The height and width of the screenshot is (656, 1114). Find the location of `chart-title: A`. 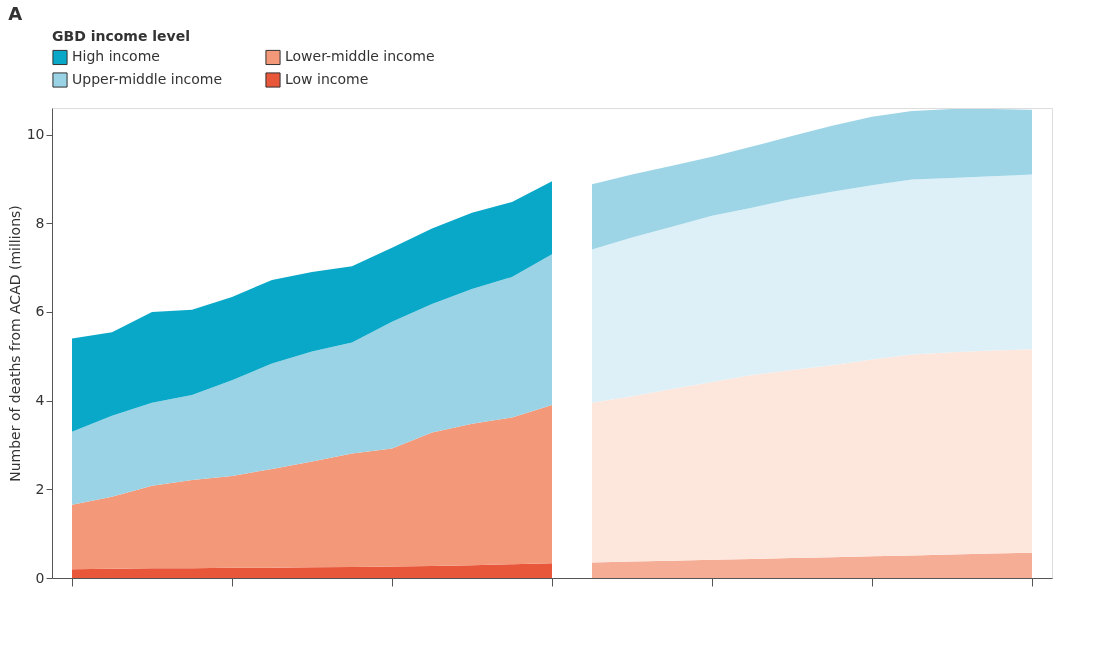

chart-title: A is located at coordinates (15, 13).